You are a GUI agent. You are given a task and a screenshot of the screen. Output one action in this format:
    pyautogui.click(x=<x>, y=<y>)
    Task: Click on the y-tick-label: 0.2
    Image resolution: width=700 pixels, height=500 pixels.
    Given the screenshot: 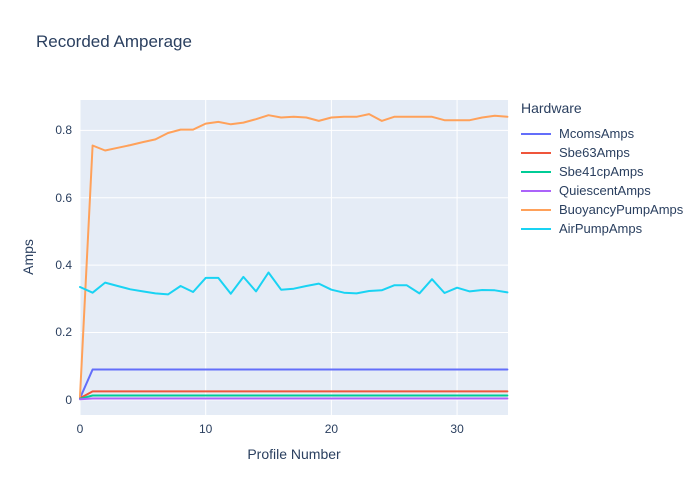 What is the action you would take?
    pyautogui.click(x=63, y=332)
    